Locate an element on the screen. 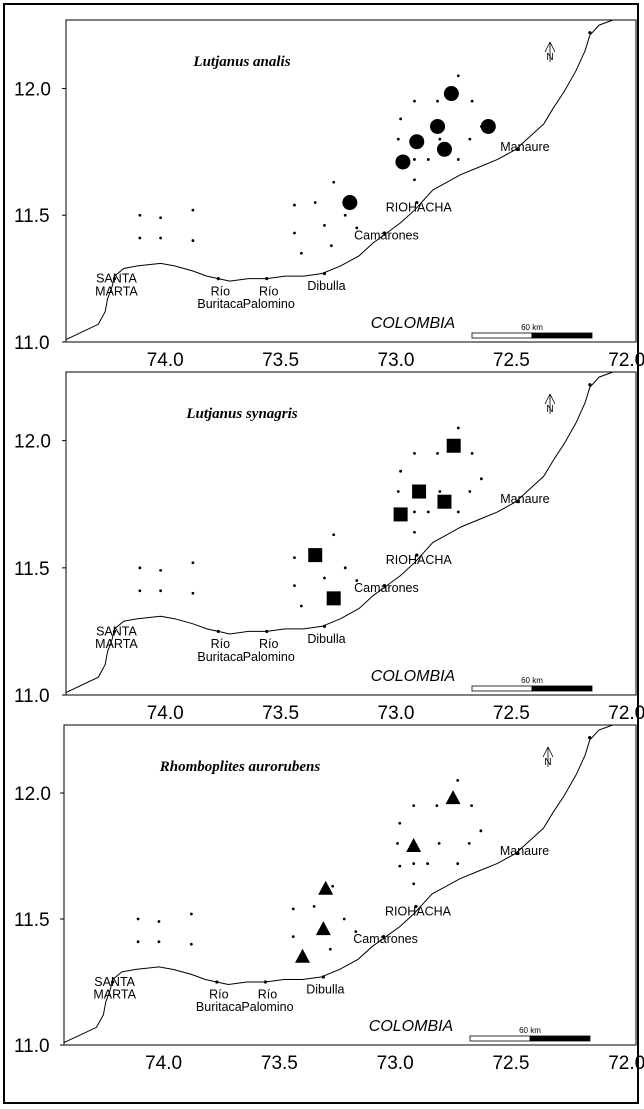 The width and height of the screenshot is (644, 1109). north-label: N is located at coordinates (547, 762).